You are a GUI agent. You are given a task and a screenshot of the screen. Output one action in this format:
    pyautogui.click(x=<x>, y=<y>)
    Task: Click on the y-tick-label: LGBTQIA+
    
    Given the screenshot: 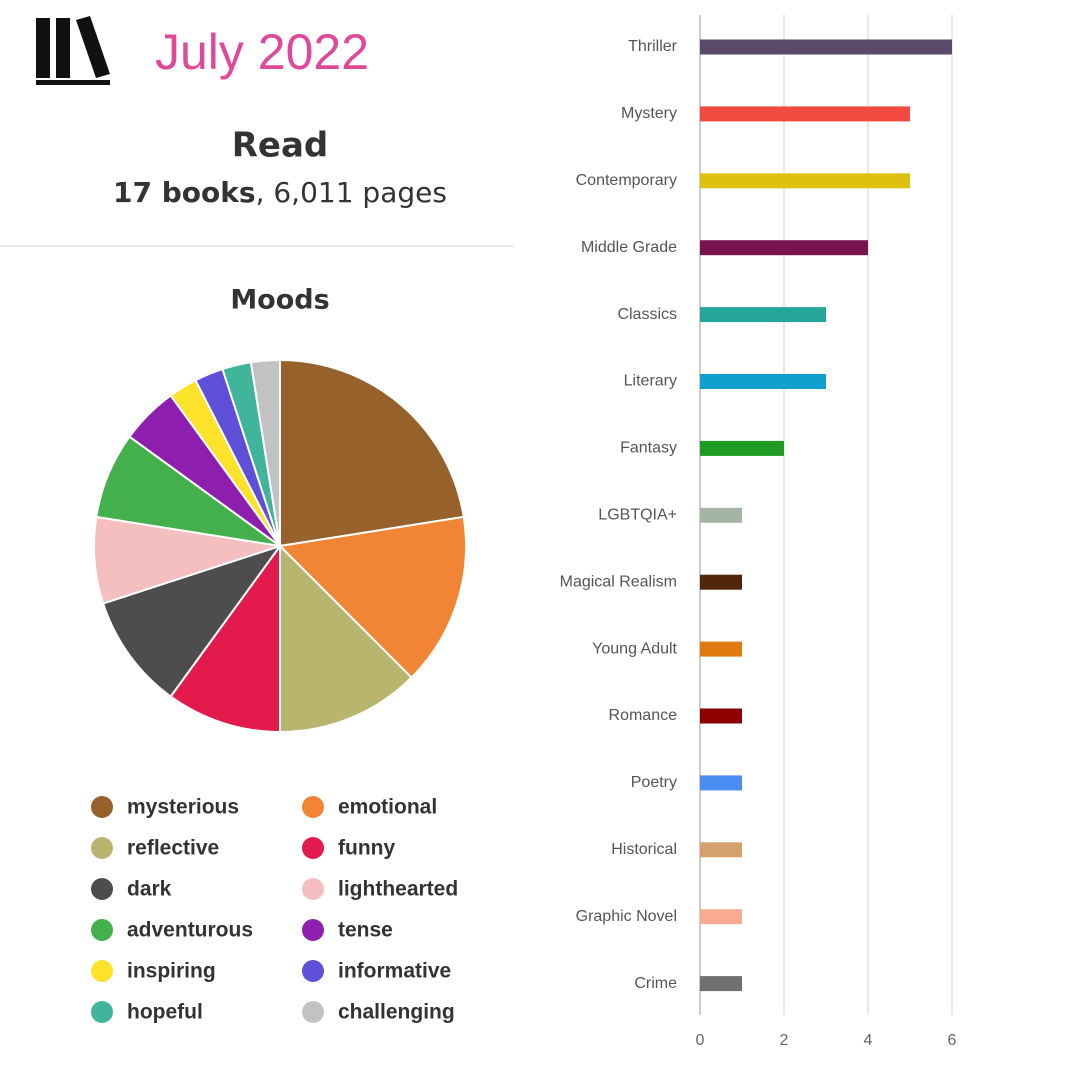 What is the action you would take?
    pyautogui.click(x=637, y=515)
    